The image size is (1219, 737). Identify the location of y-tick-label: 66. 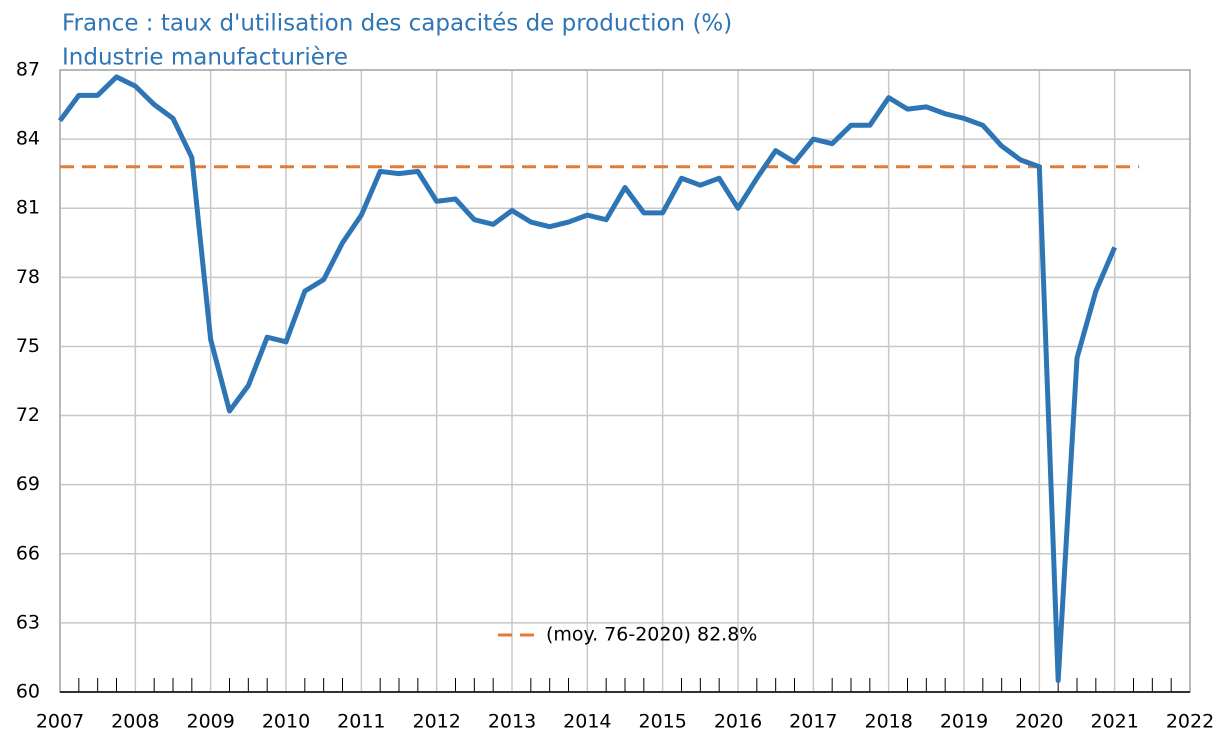
(28, 553).